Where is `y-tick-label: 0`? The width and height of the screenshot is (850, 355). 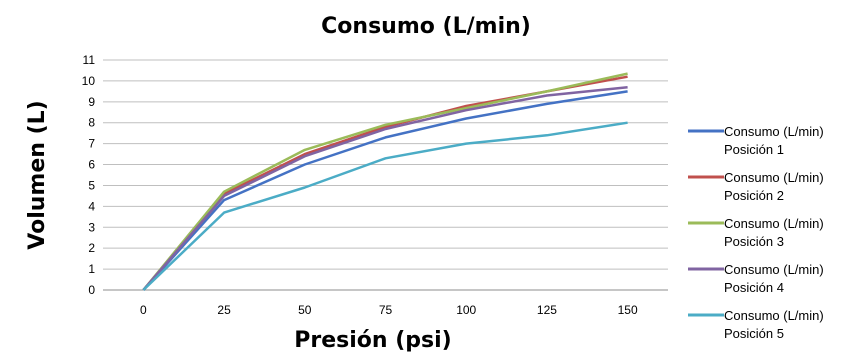
y-tick-label: 0 is located at coordinates (91, 290).